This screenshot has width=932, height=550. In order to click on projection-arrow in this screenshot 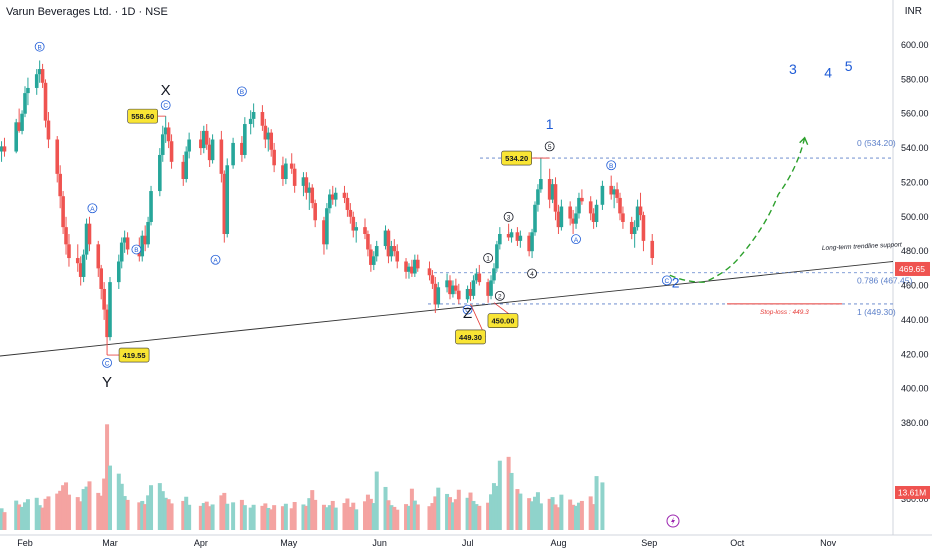, I will do `click(804, 141)`.